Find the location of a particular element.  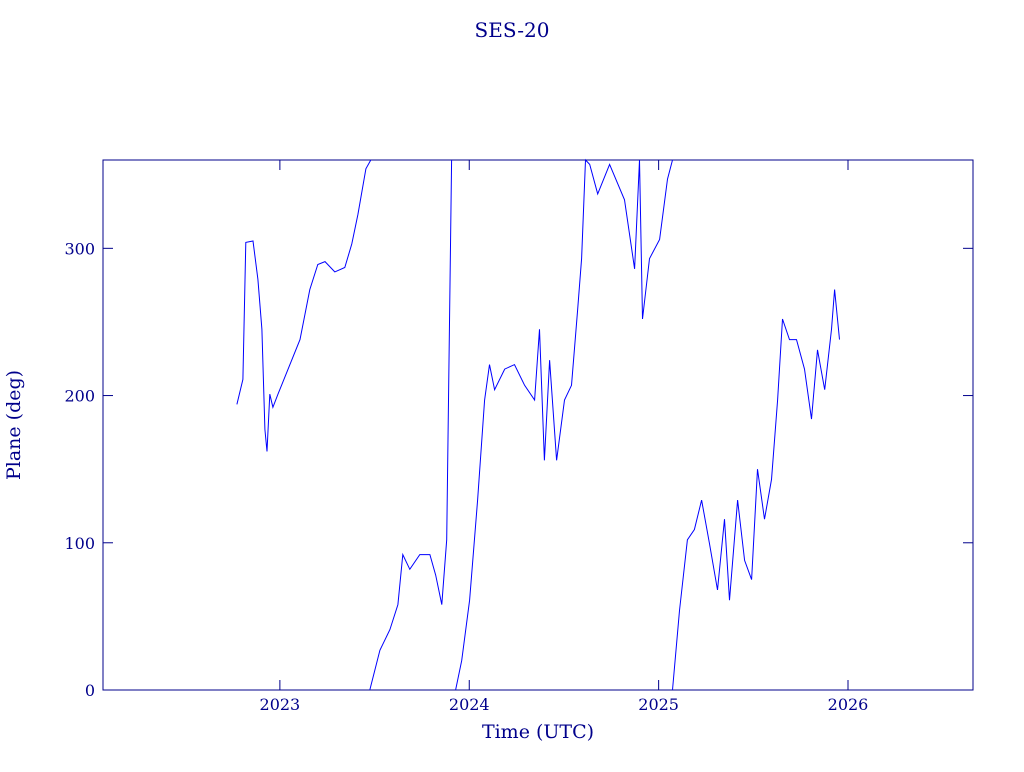

x-tick-label: 2024 is located at coordinates (469, 704).